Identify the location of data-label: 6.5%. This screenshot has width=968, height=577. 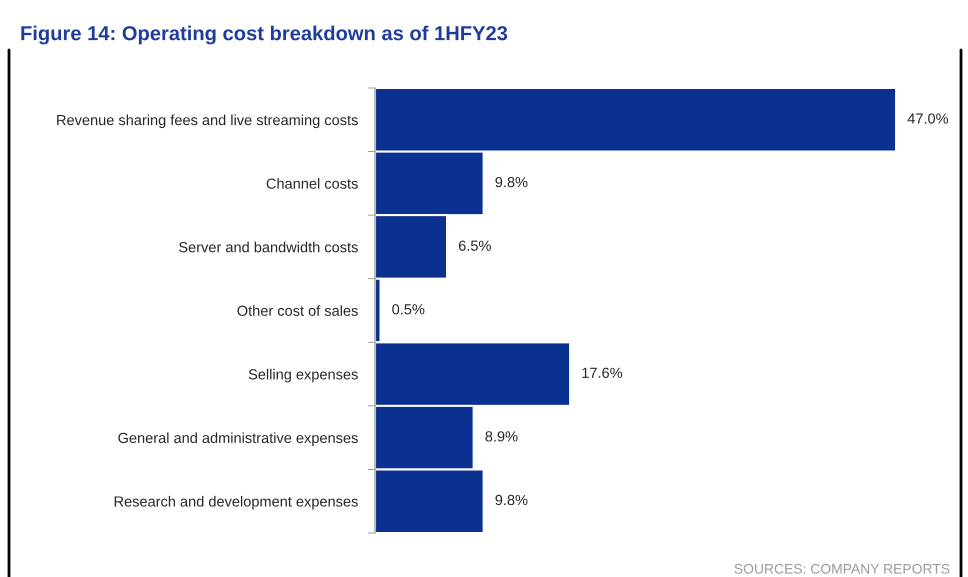
(474, 245).